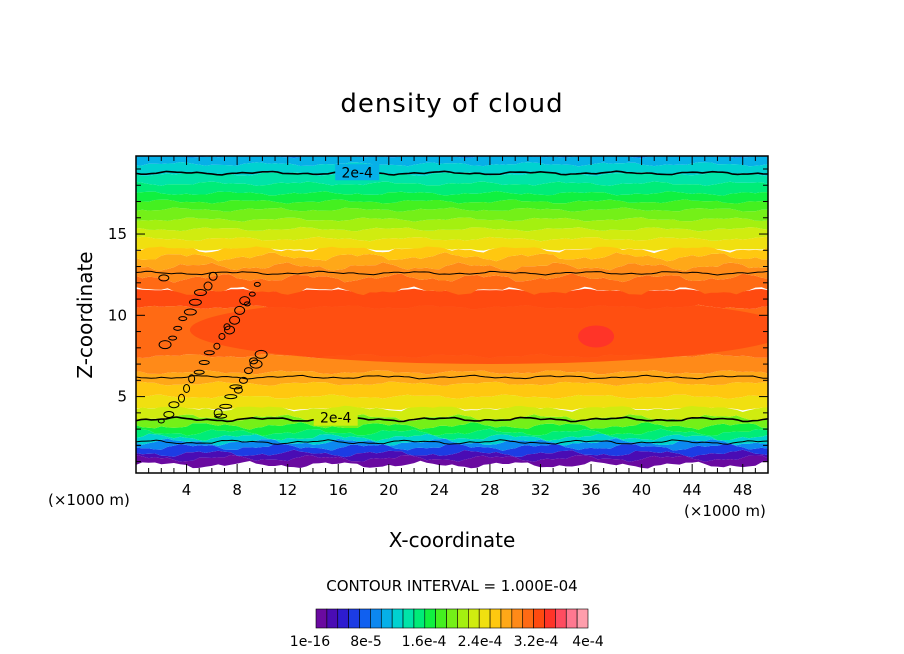 The height and width of the screenshot is (654, 904). I want to click on core-region, so click(479, 329).